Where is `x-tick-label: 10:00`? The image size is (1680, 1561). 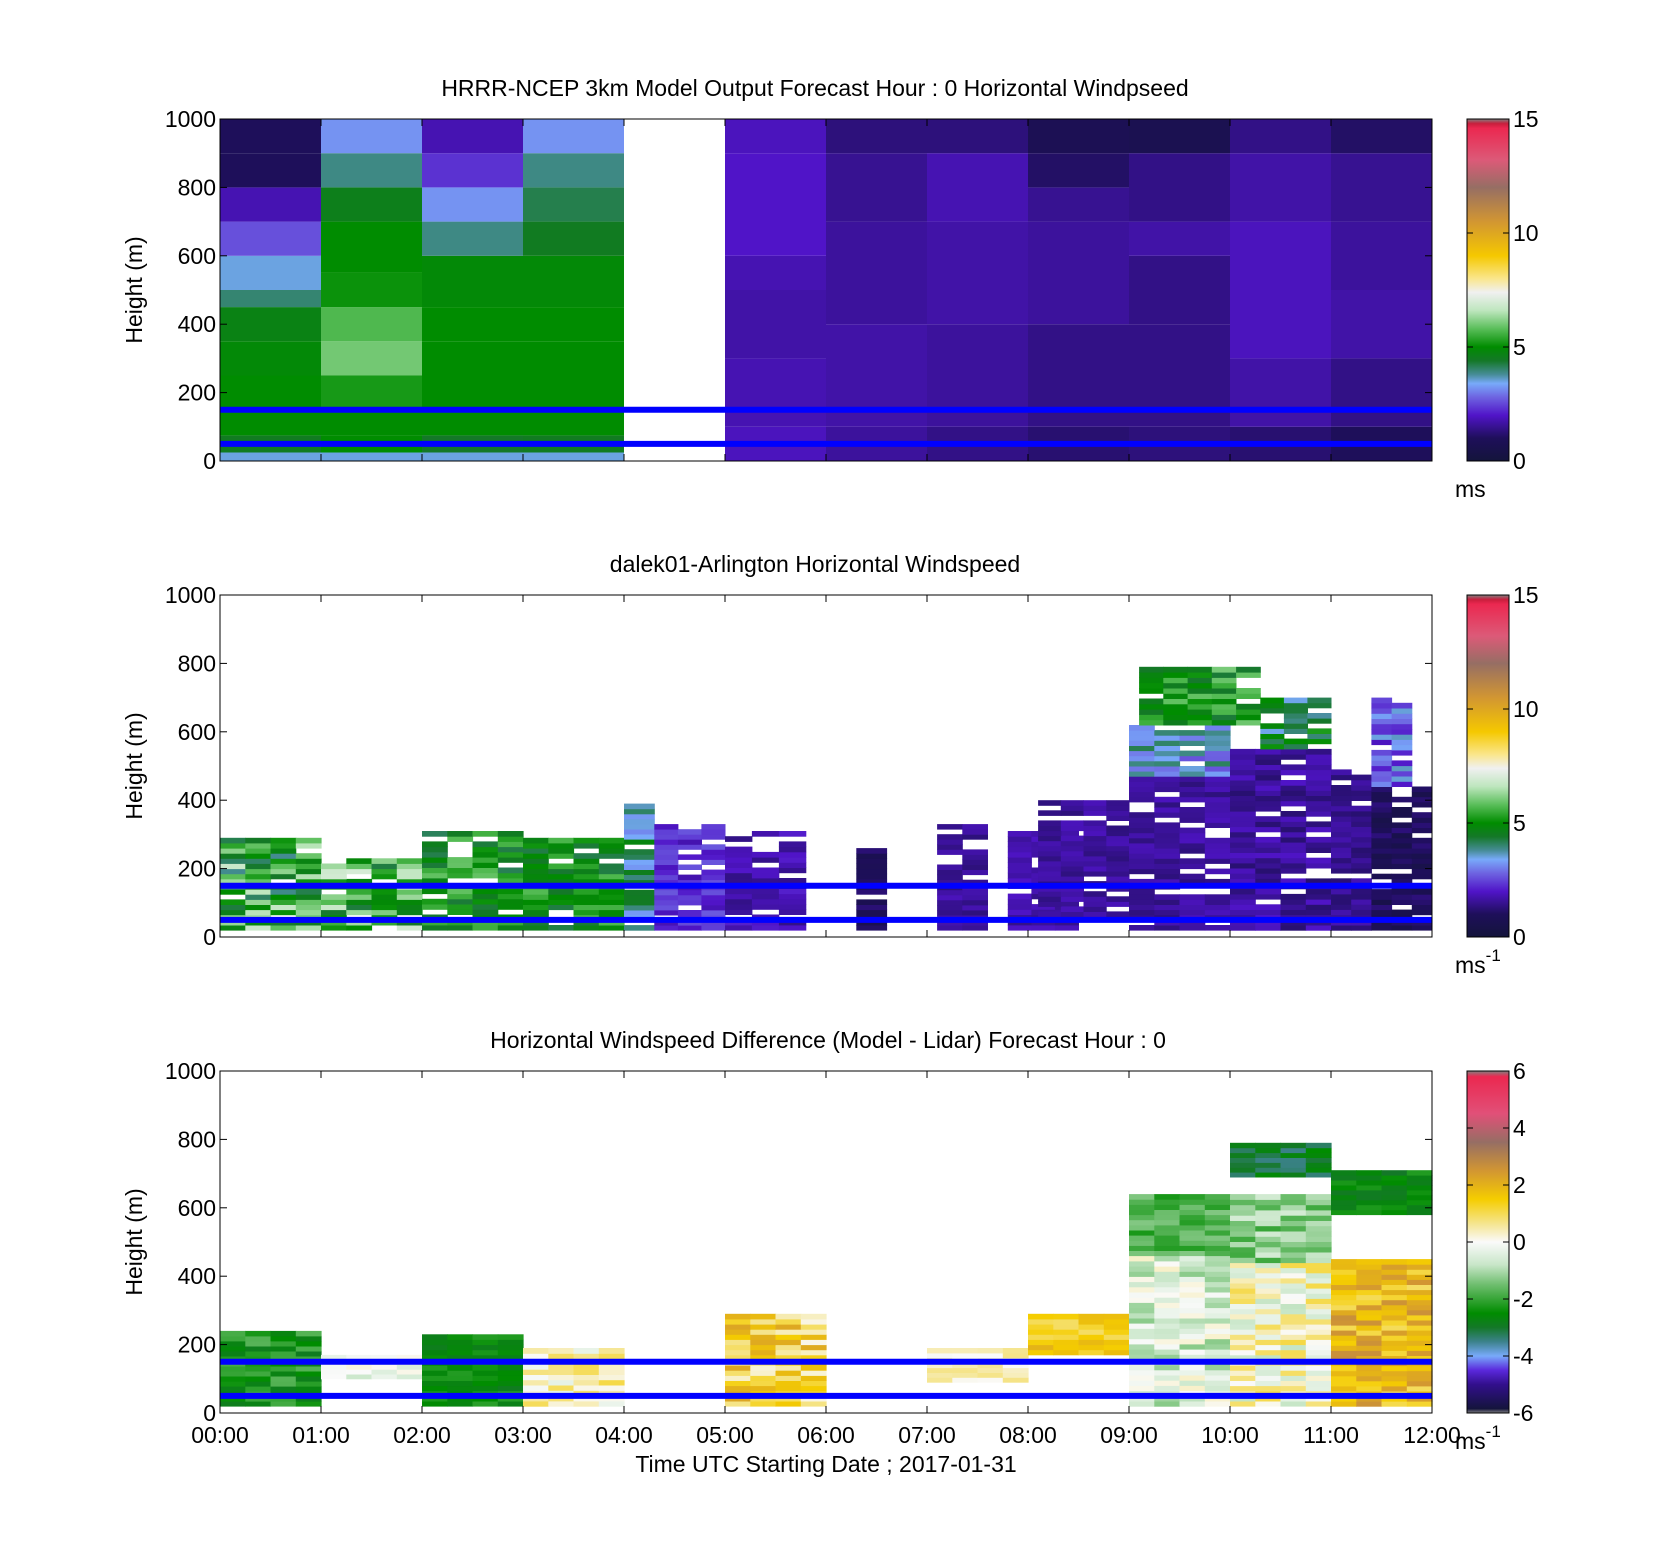
x-tick-label: 10:00 is located at coordinates (1230, 1435).